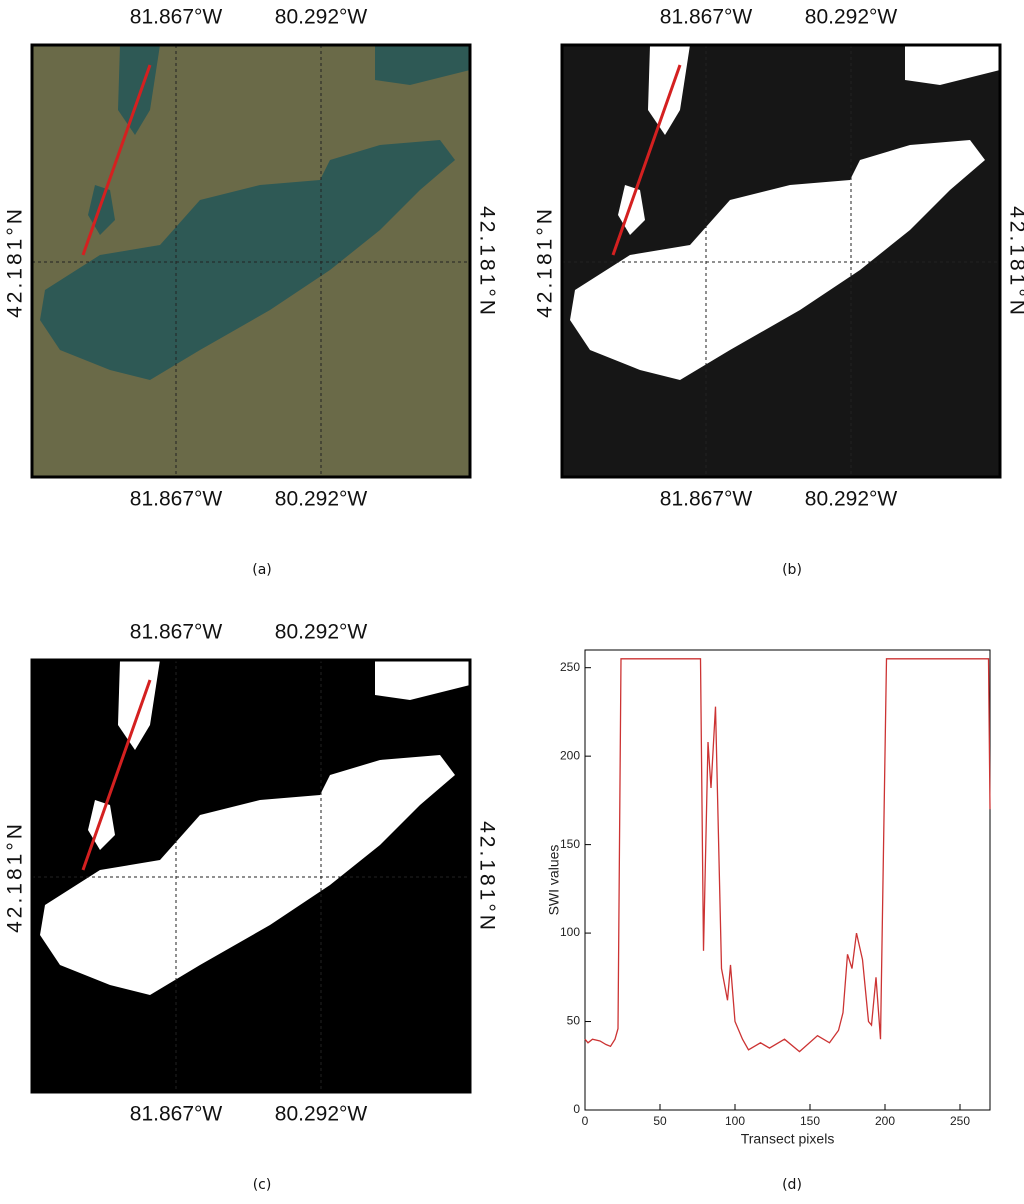 The width and height of the screenshot is (1024, 1204). What do you see at coordinates (792, 1185) in the screenshot?
I see `caption: (d)` at bounding box center [792, 1185].